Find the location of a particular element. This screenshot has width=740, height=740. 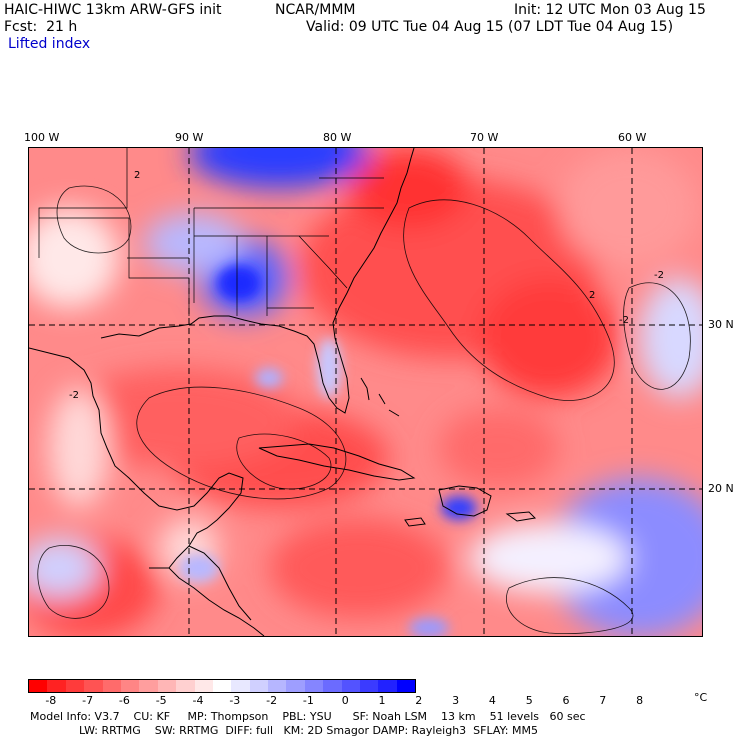

lon-label-60w: 60 W is located at coordinates (632, 137).